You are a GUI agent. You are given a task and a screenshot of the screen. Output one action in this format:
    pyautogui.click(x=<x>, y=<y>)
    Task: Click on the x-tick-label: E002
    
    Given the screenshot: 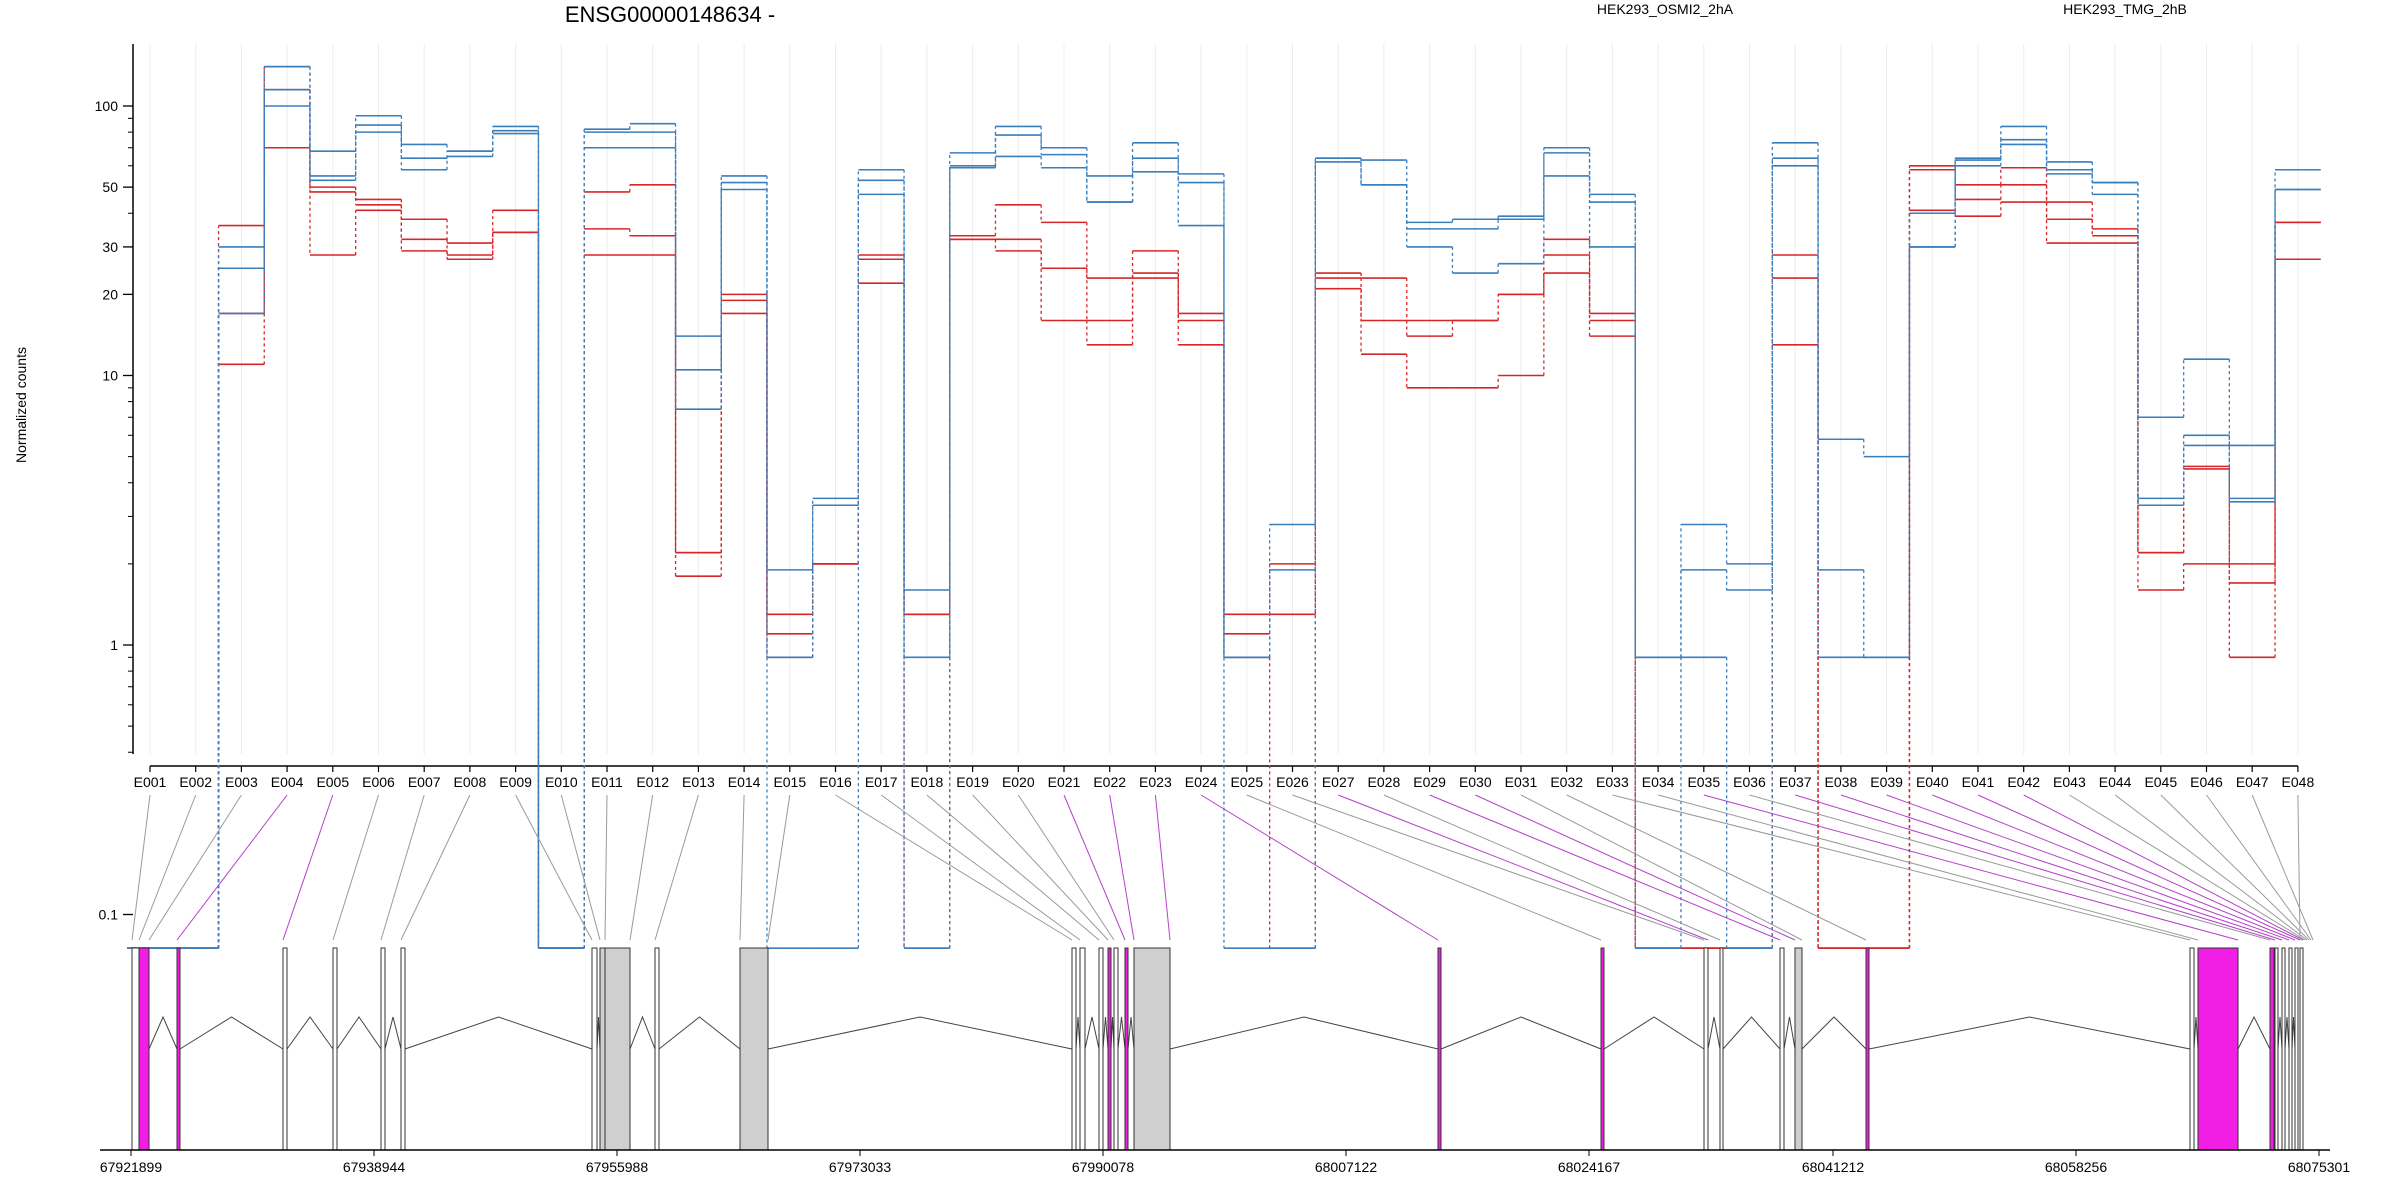 What is the action you would take?
    pyautogui.click(x=195, y=782)
    